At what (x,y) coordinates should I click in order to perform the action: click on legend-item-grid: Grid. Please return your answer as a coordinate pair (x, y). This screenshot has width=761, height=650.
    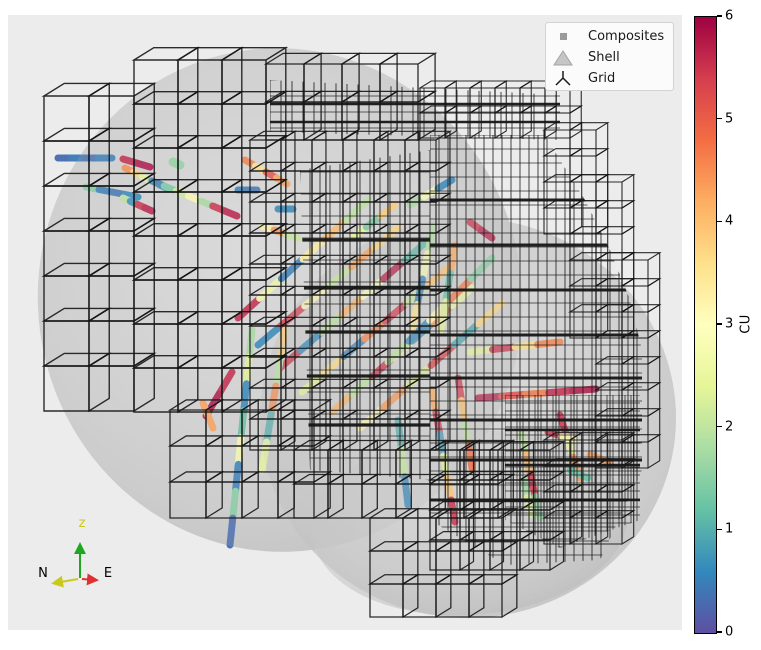
    Looking at the image, I should click on (609, 78).